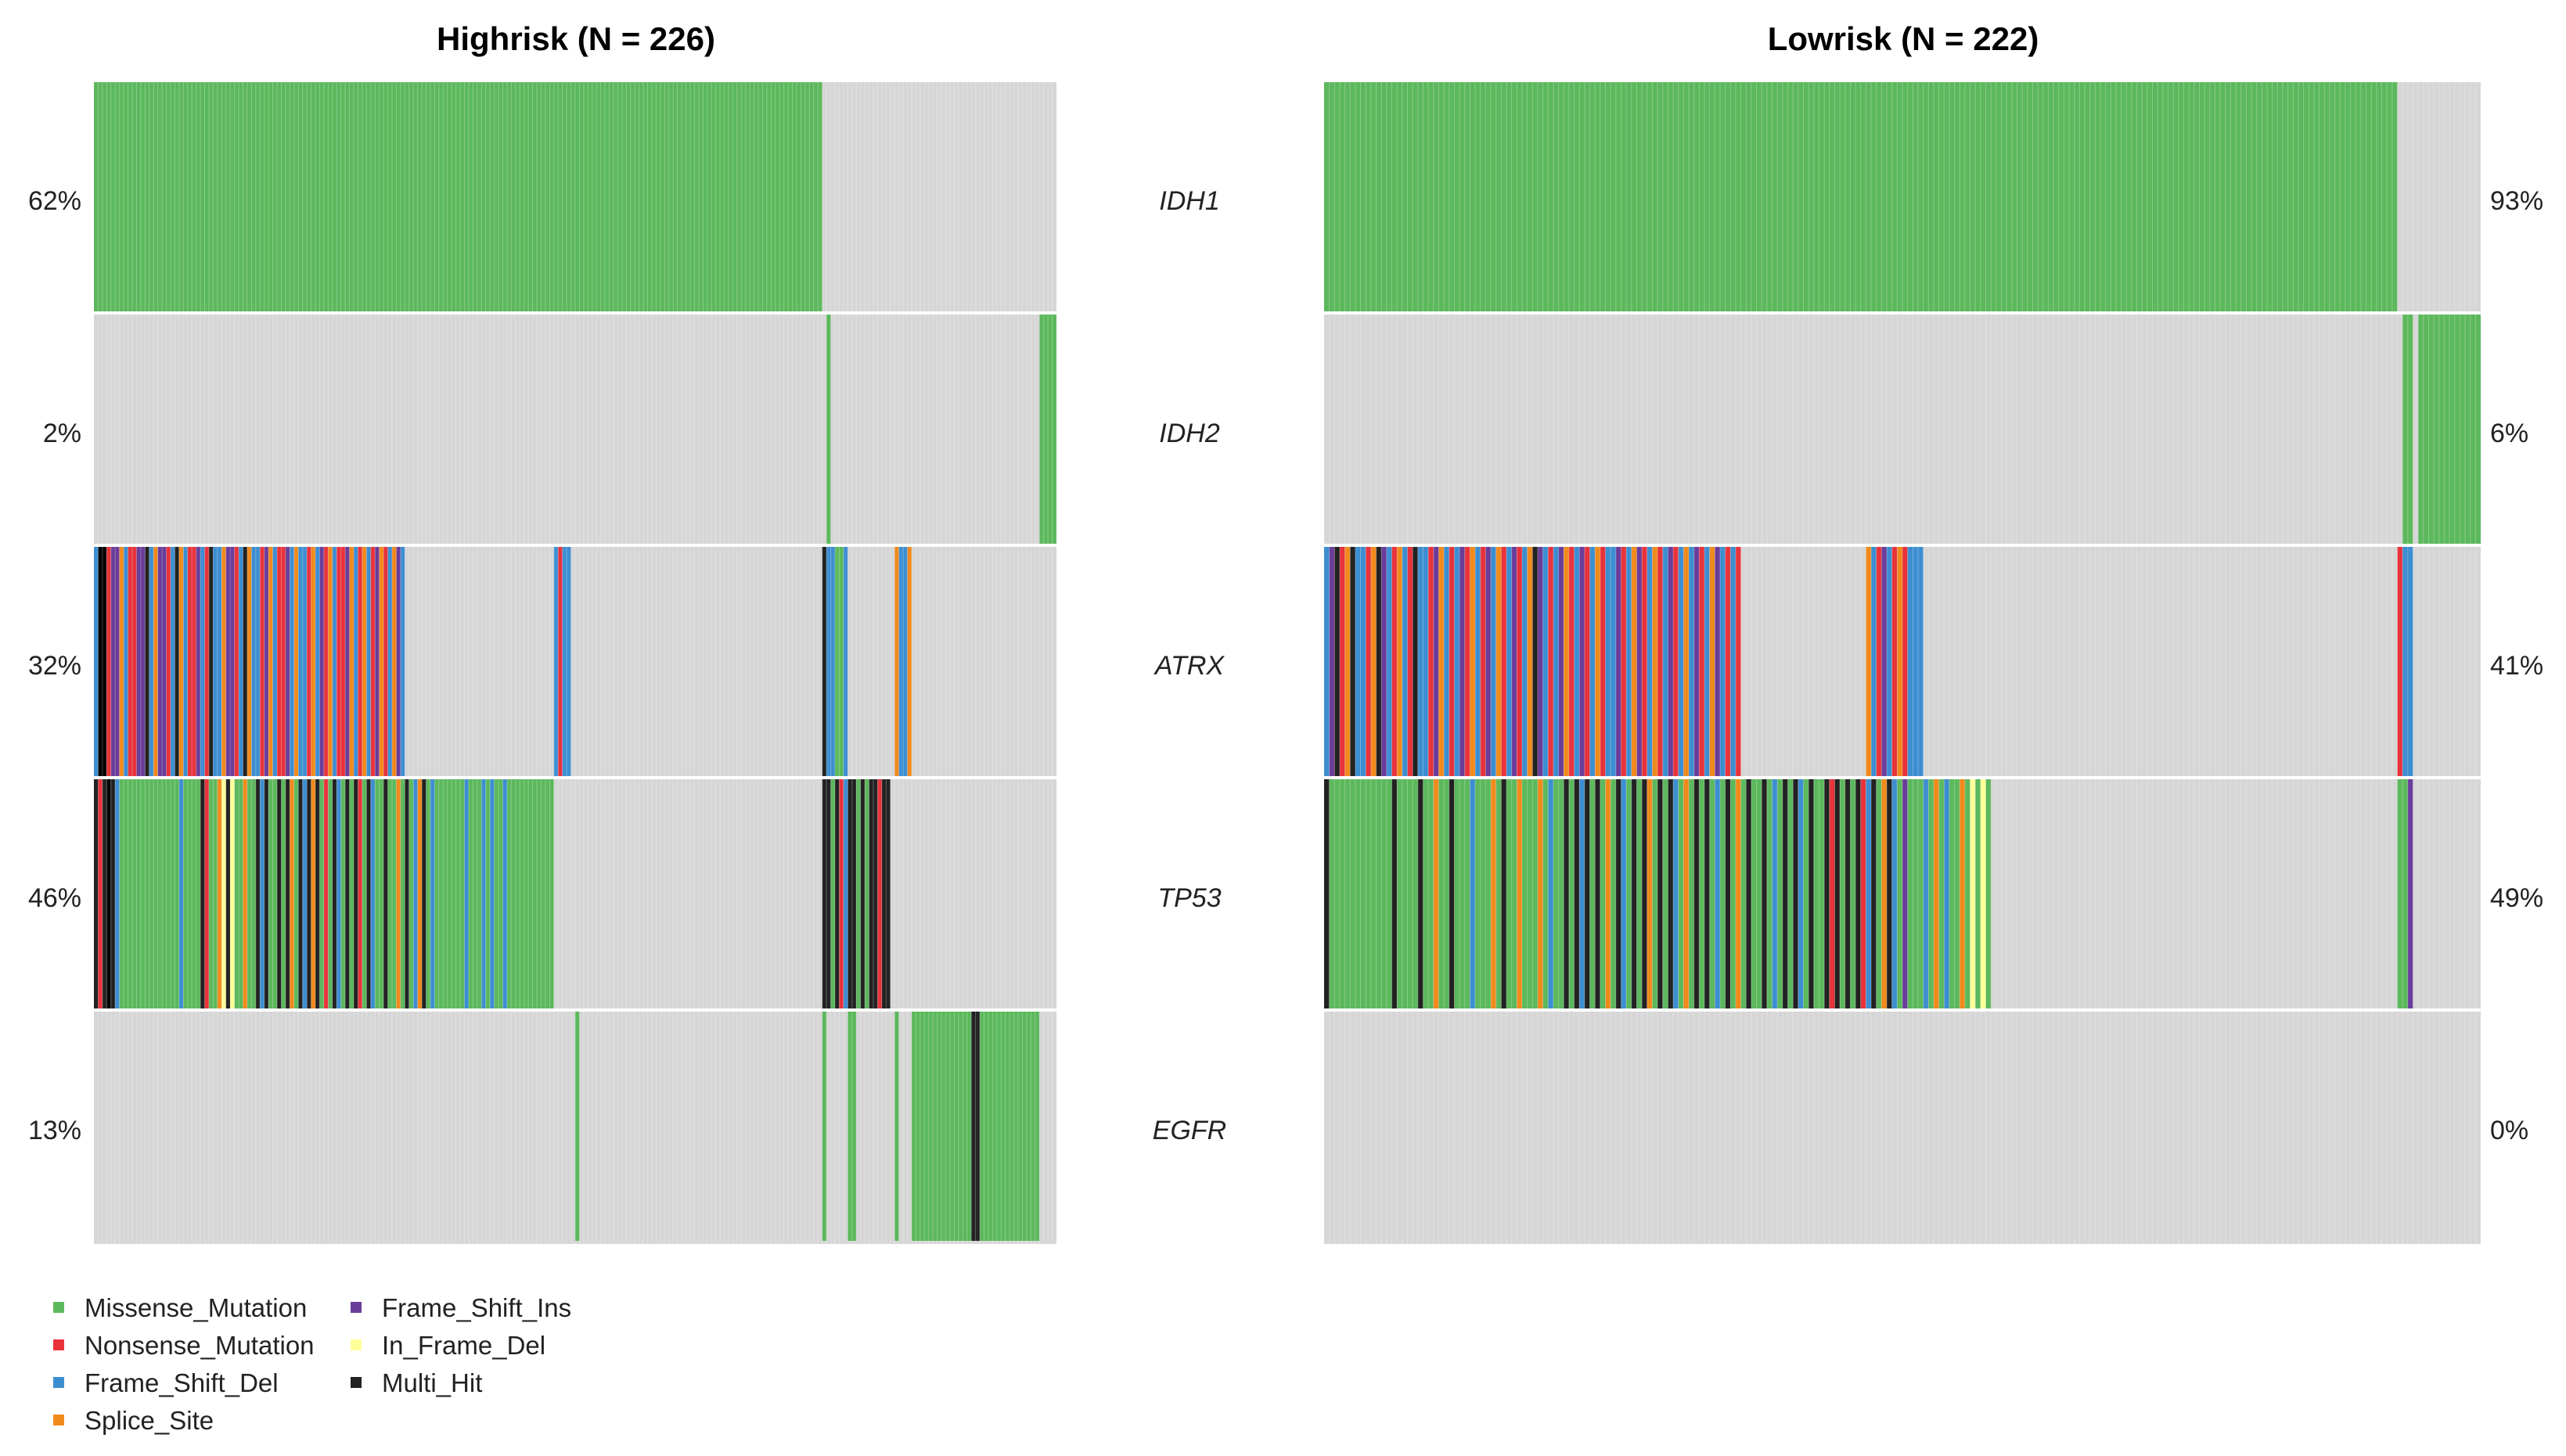 The width and height of the screenshot is (2566, 1456). Describe the element at coordinates (58, 1420) in the screenshot. I see `legend-swatch-splice-site` at that location.